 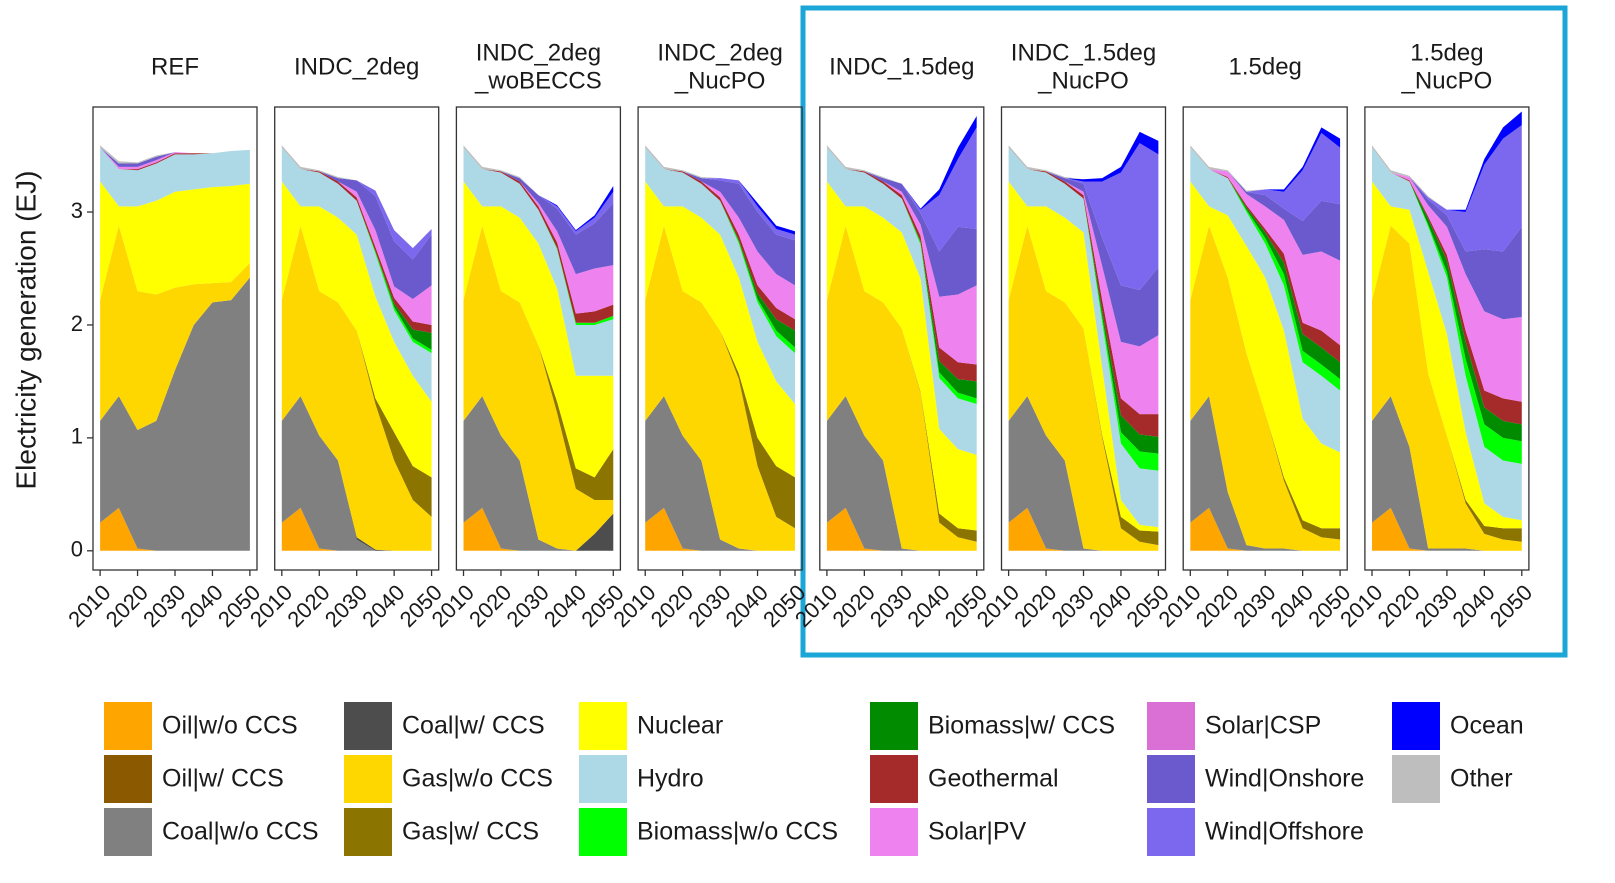 I want to click on x-tick-label: 2050, so click(x=1511, y=606).